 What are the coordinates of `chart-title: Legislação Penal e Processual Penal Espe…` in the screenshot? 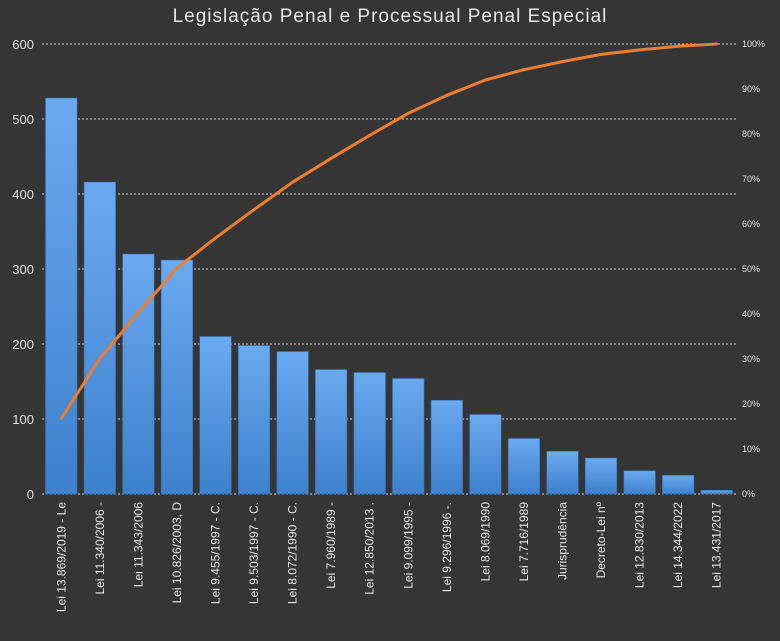 It's located at (390, 16).